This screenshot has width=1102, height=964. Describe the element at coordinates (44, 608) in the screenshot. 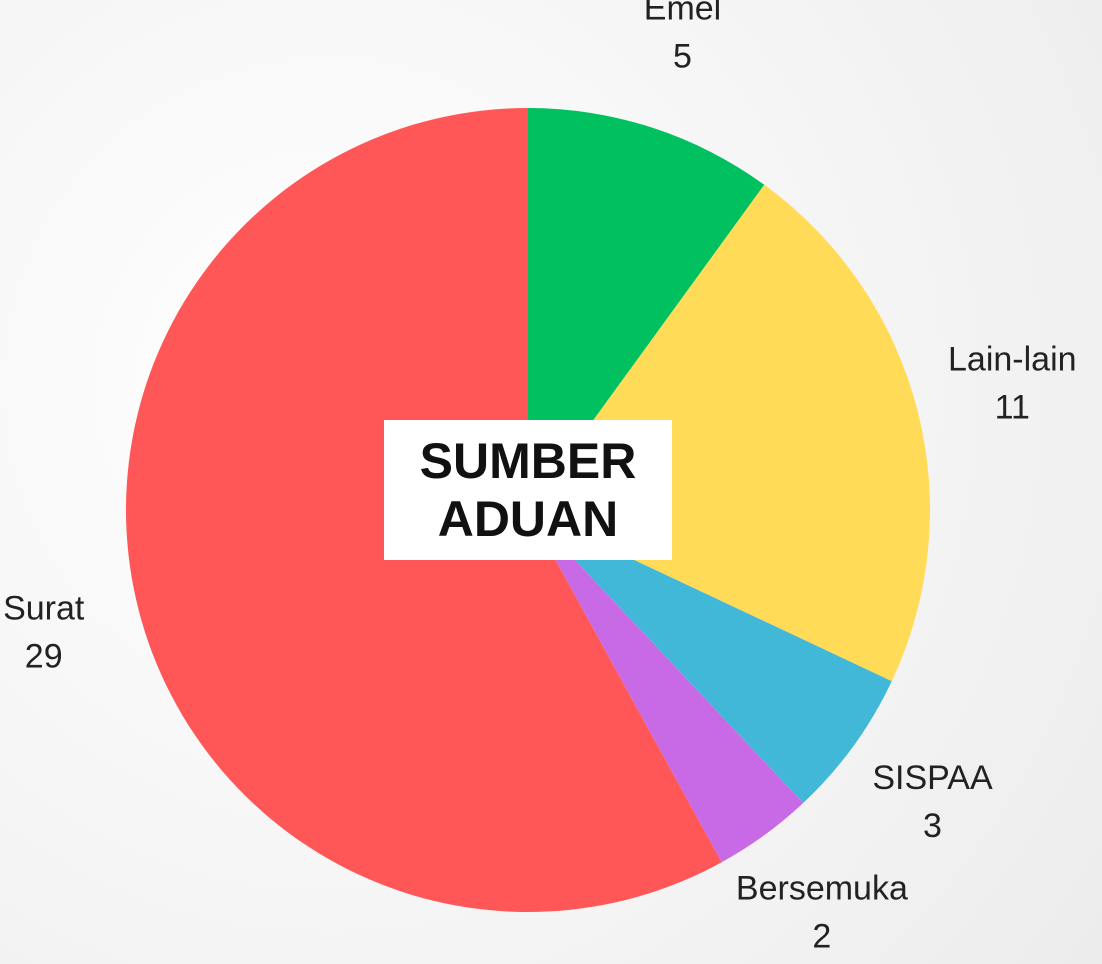

I see `slice-label: Surat` at that location.